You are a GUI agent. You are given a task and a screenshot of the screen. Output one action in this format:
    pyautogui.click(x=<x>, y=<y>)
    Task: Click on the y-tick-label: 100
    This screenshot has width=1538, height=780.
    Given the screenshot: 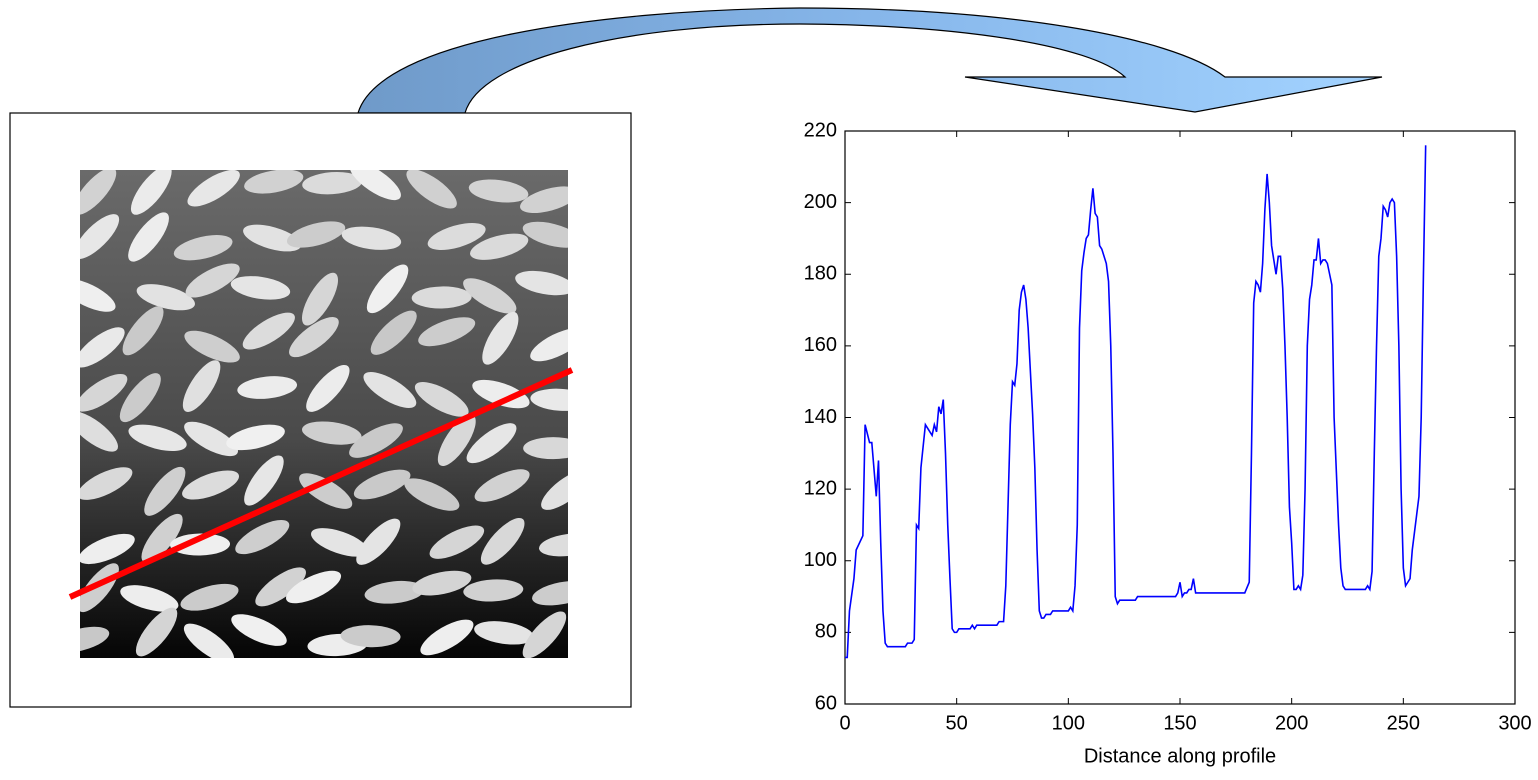 What is the action you would take?
    pyautogui.click(x=820, y=560)
    